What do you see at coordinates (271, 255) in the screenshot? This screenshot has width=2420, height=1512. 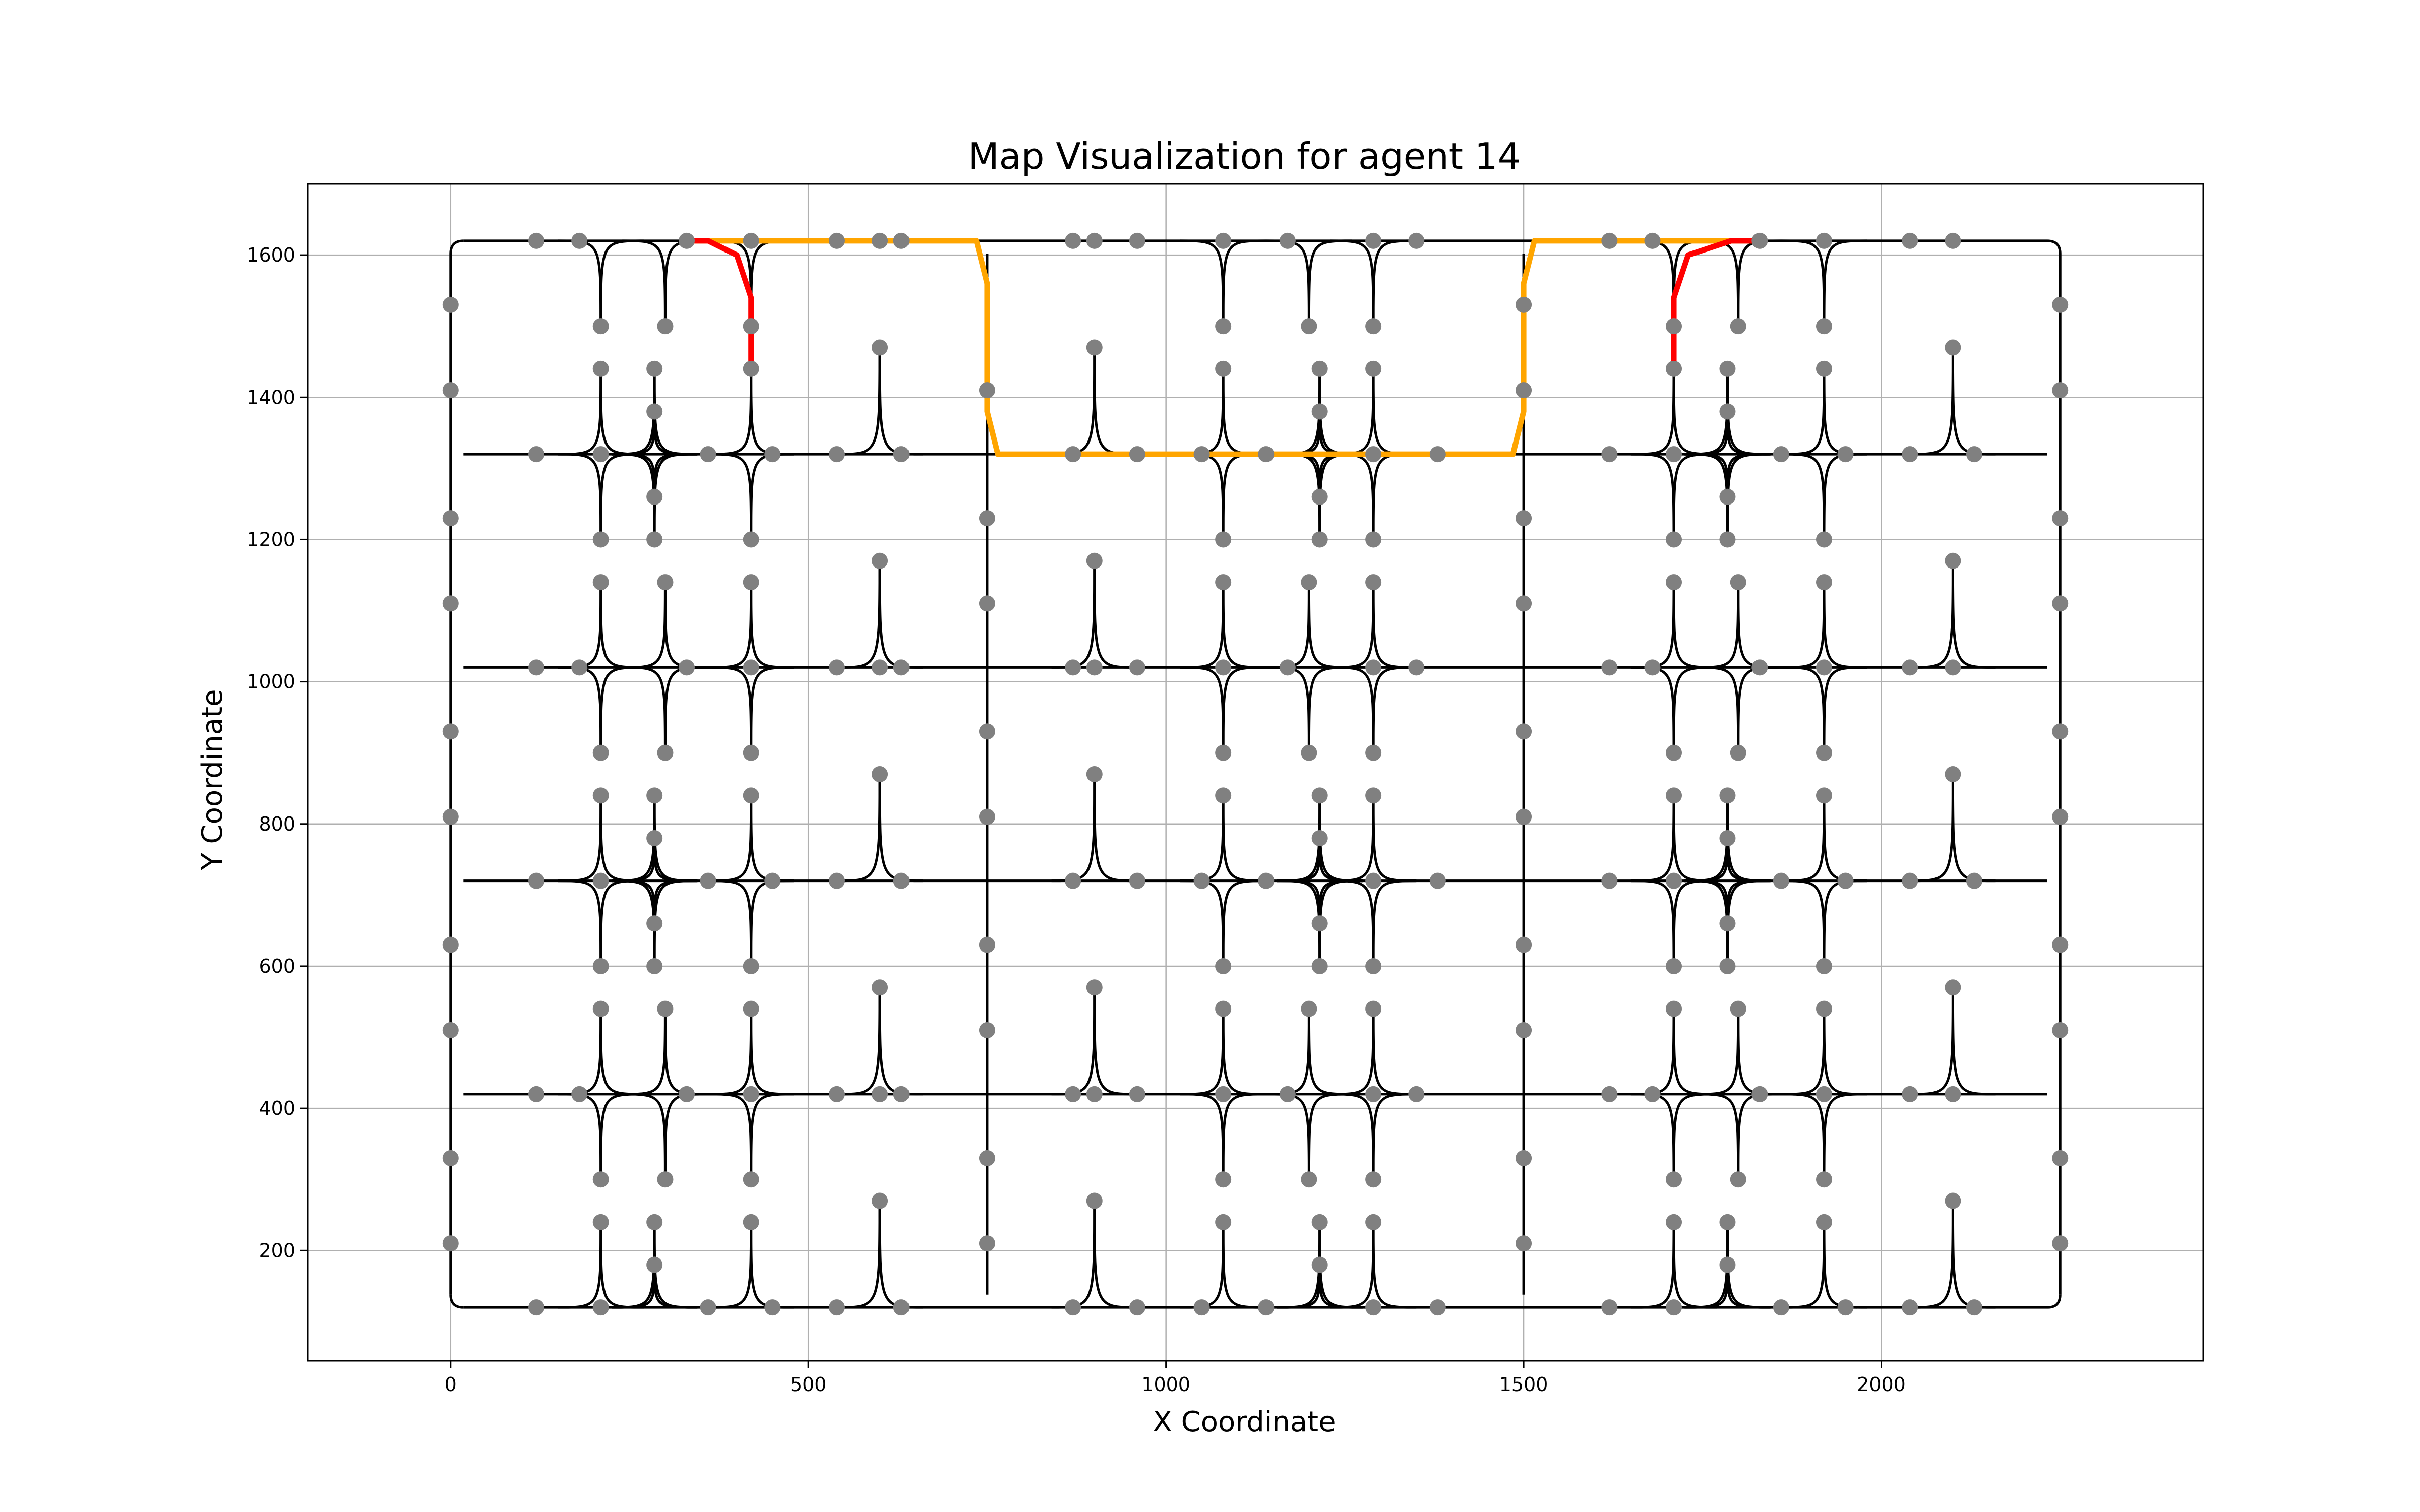 I see `y-tick-label: 1600` at bounding box center [271, 255].